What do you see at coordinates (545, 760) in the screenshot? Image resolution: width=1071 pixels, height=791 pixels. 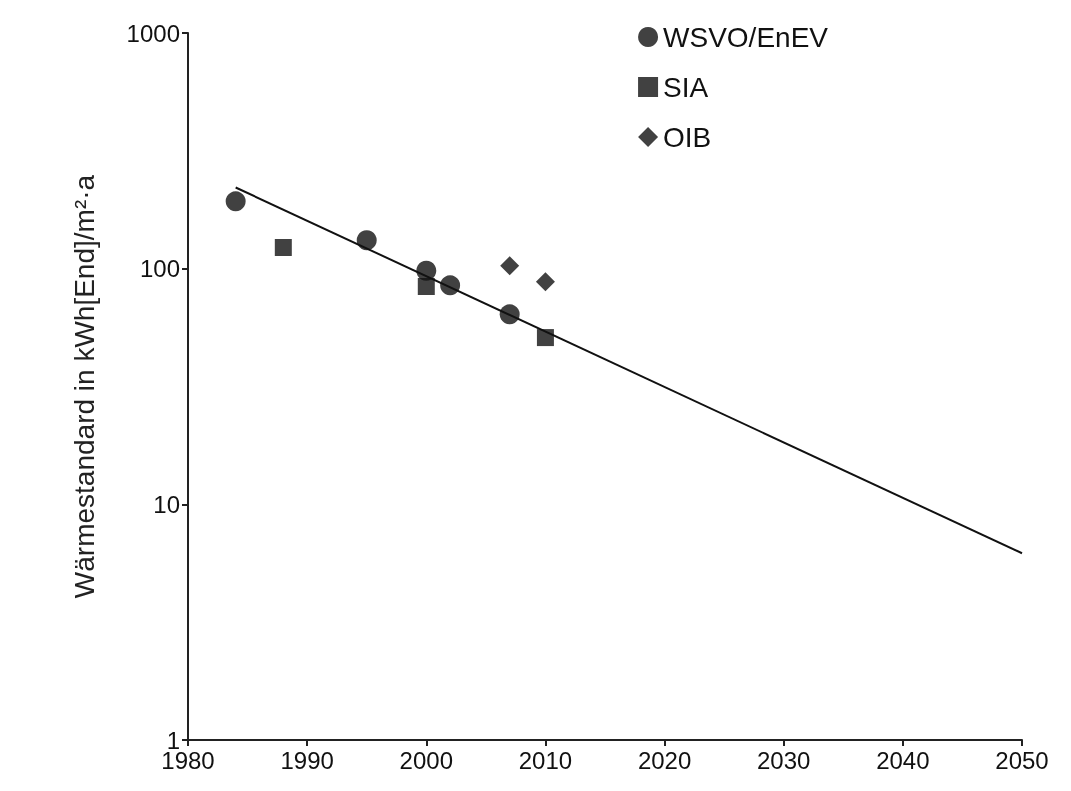 I see `x-tick-label: 2010` at bounding box center [545, 760].